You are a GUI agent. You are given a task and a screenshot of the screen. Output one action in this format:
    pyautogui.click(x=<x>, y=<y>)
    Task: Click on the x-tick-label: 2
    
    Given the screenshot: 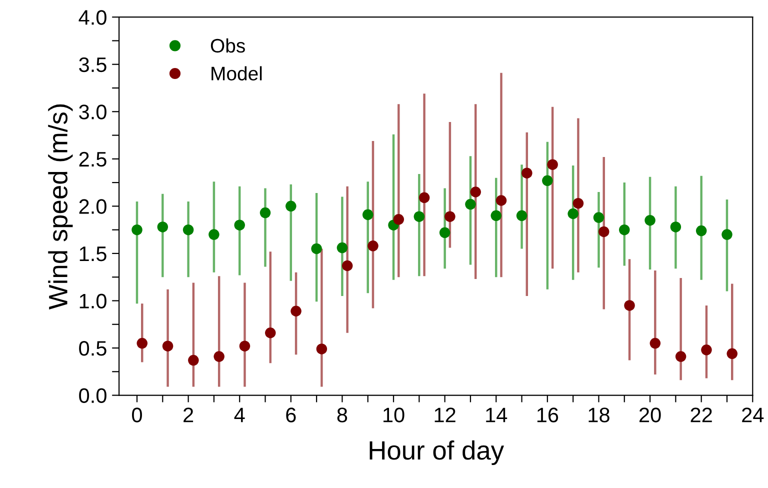 What is the action you would take?
    pyautogui.click(x=189, y=415)
    